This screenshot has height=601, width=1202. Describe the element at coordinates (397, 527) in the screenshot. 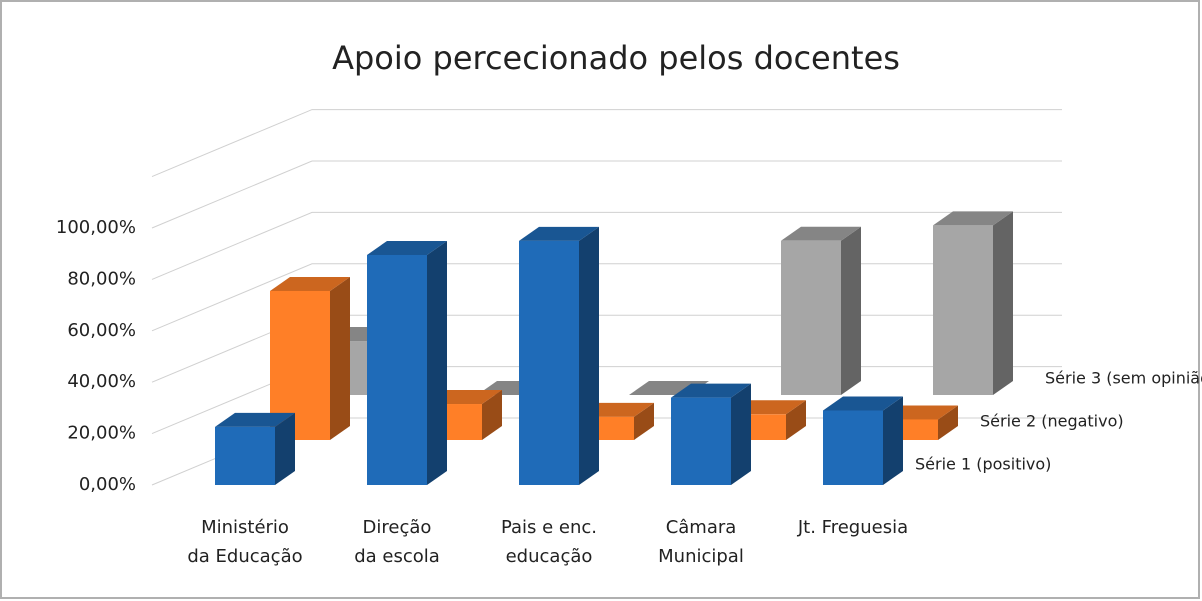

I see `x-tick-label-line: Direção` at that location.